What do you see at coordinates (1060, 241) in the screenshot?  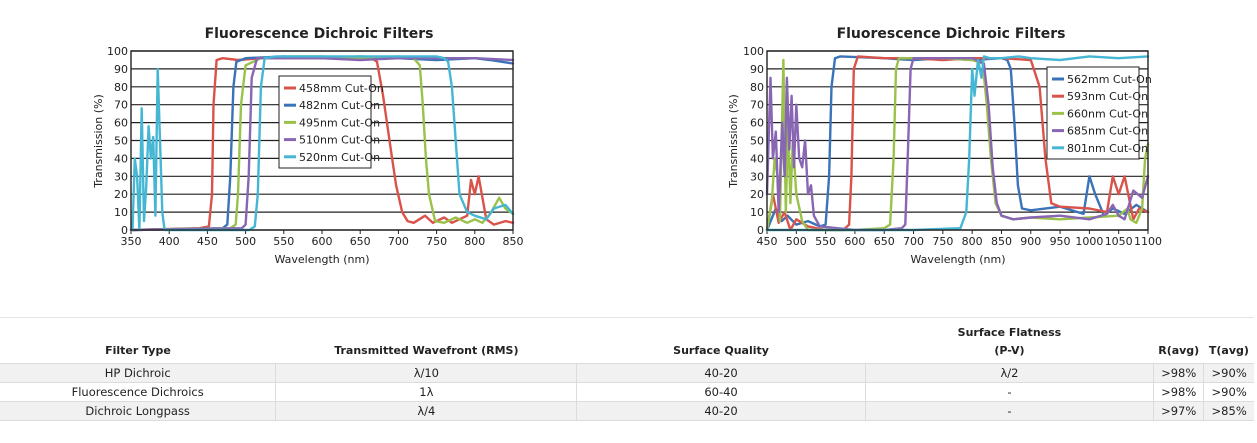 I see `x-tick-label: 950` at bounding box center [1060, 241].